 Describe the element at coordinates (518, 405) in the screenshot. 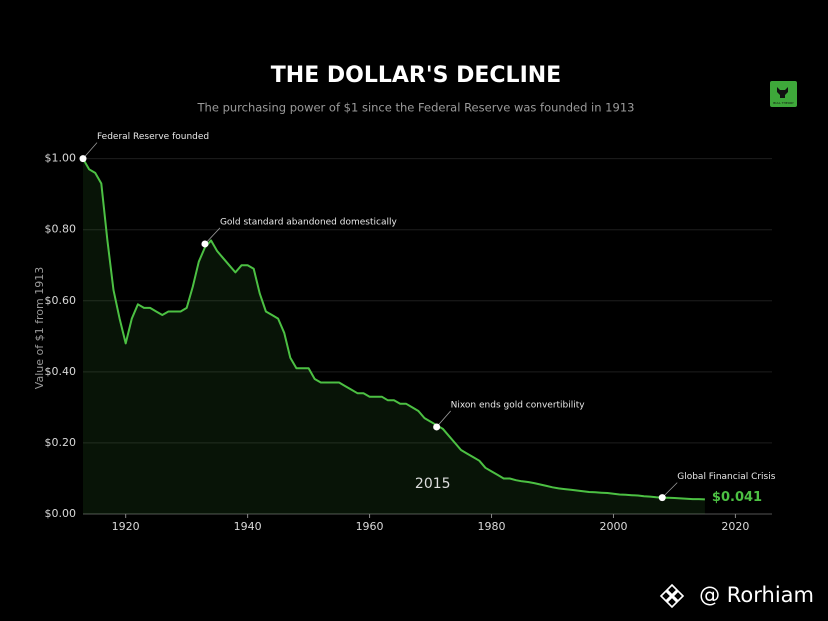

I see `annotation-text: Nixon ends gold convertibility` at that location.